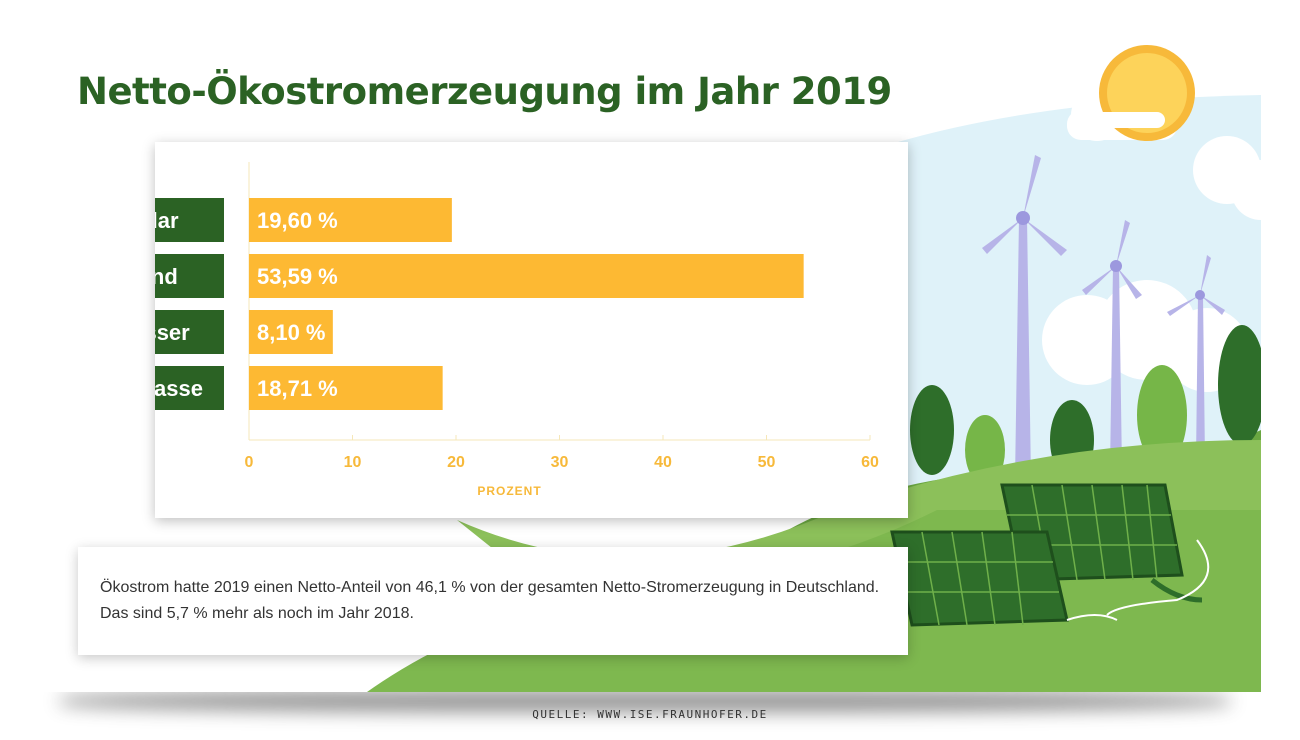 This screenshot has height=740, width=1300. Describe the element at coordinates (179, 388) in the screenshot. I see `category-label: Biomasse` at that location.